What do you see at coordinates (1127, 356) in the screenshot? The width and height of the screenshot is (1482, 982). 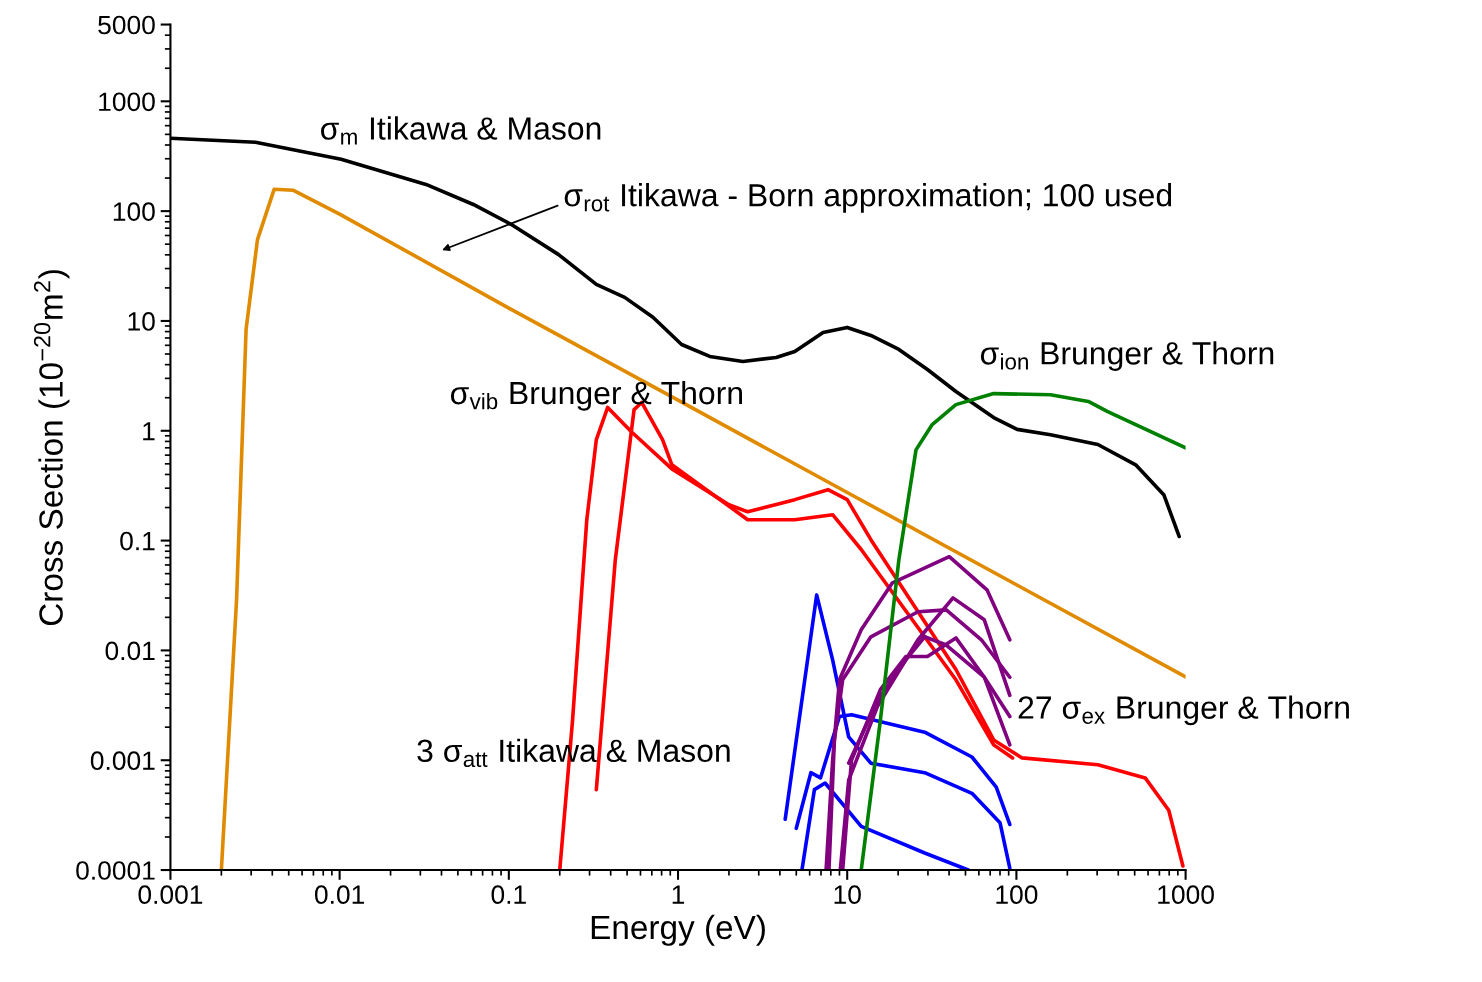 I see `annotation: σ$_{ion}$ Brunger & Thorn` at bounding box center [1127, 356].